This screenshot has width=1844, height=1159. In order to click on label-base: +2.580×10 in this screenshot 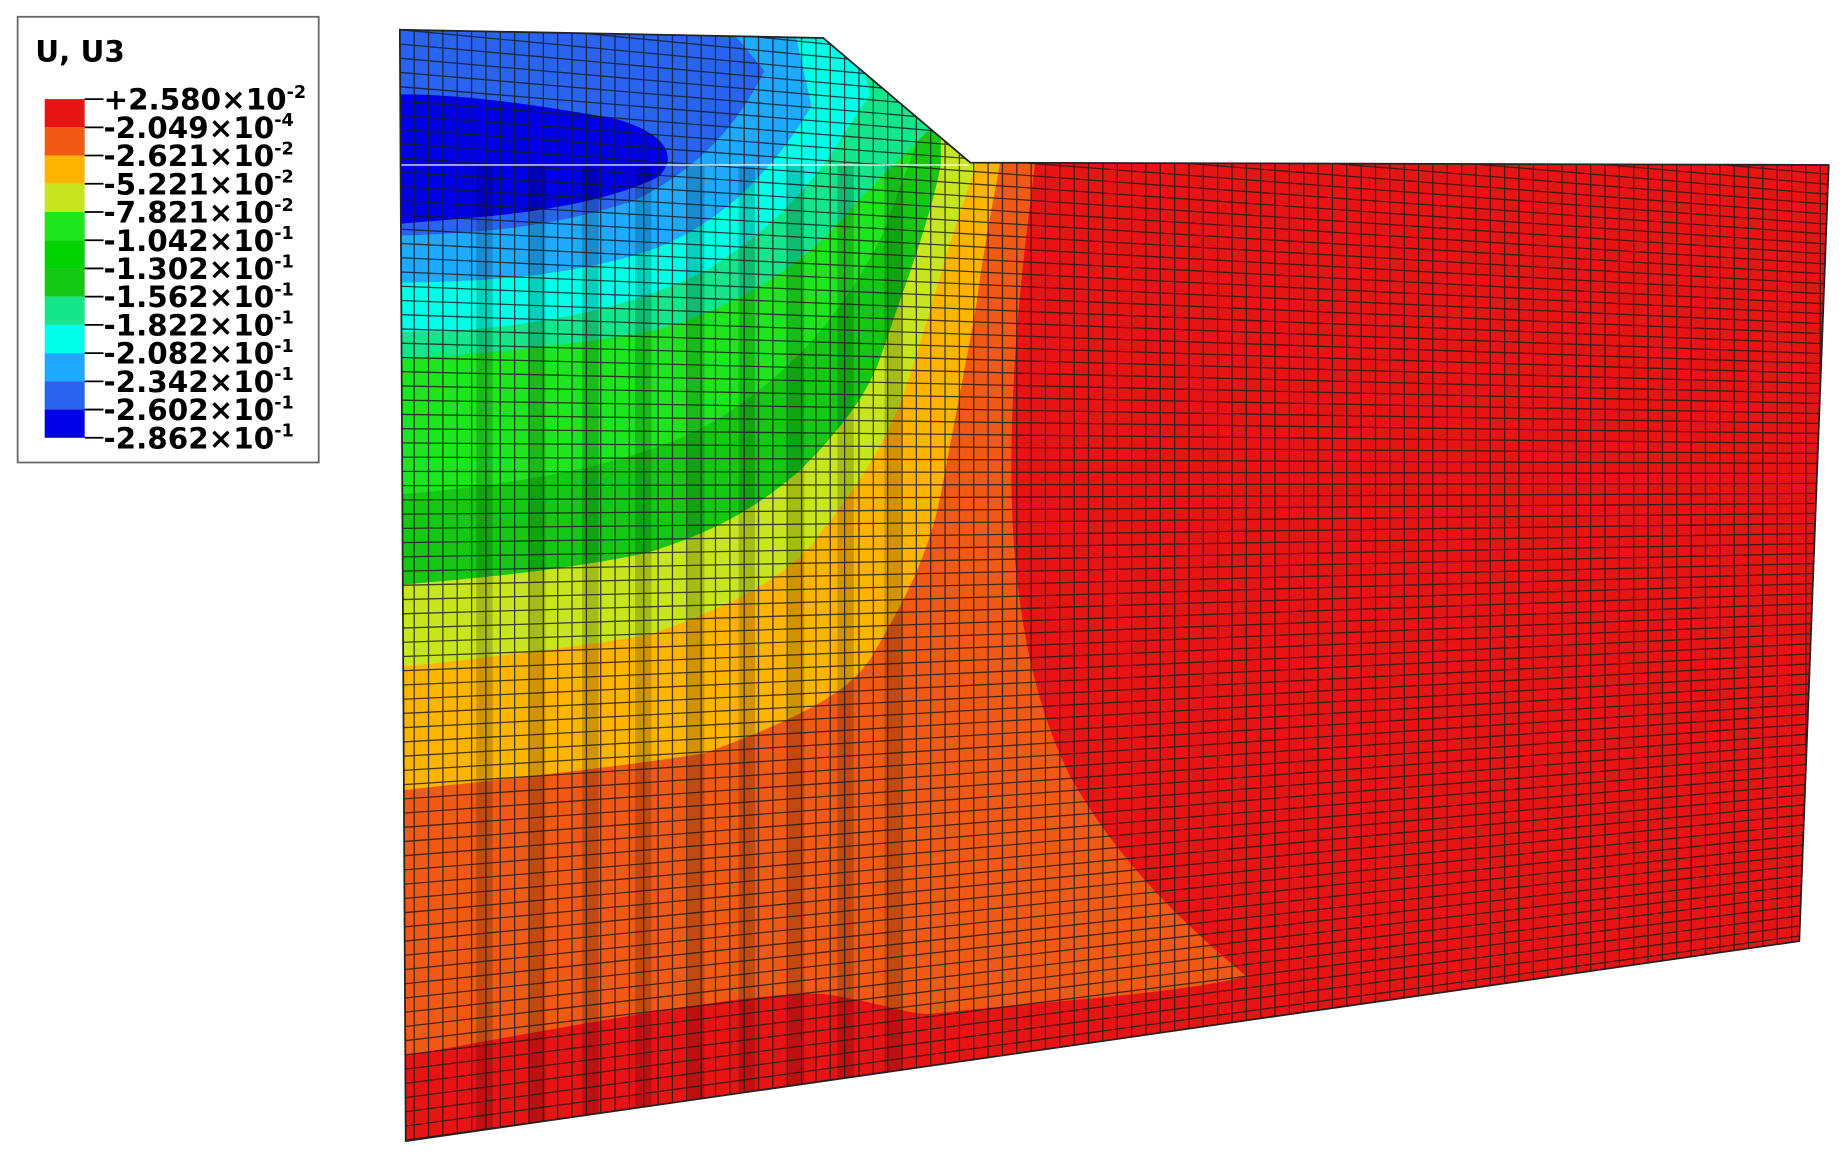, I will do `click(194, 100)`.